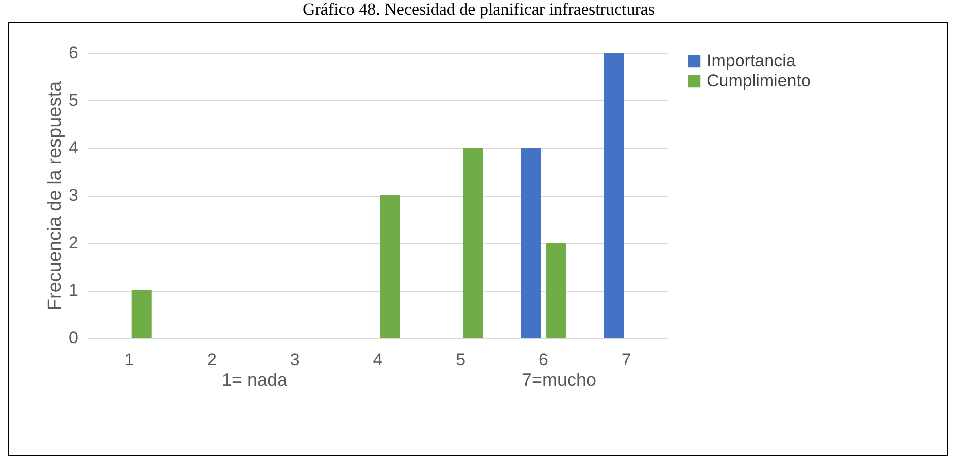 The image size is (958, 457). What do you see at coordinates (461, 360) in the screenshot?
I see `x-tick-label: 5` at bounding box center [461, 360].